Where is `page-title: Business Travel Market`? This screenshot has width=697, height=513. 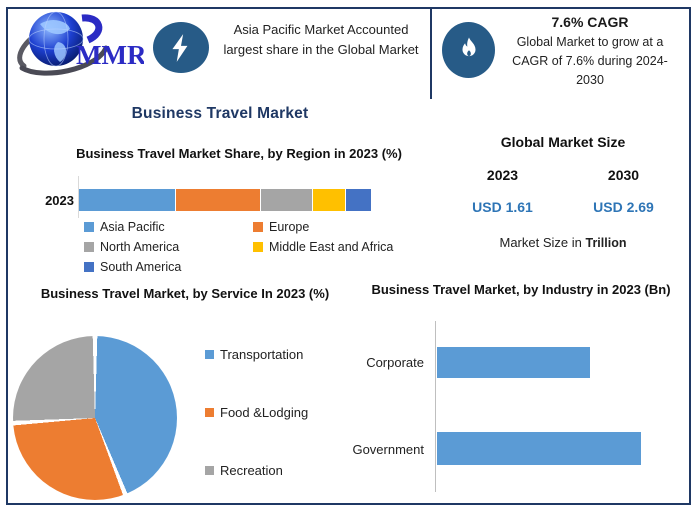
page-title: Business Travel Market is located at coordinates (220, 113).